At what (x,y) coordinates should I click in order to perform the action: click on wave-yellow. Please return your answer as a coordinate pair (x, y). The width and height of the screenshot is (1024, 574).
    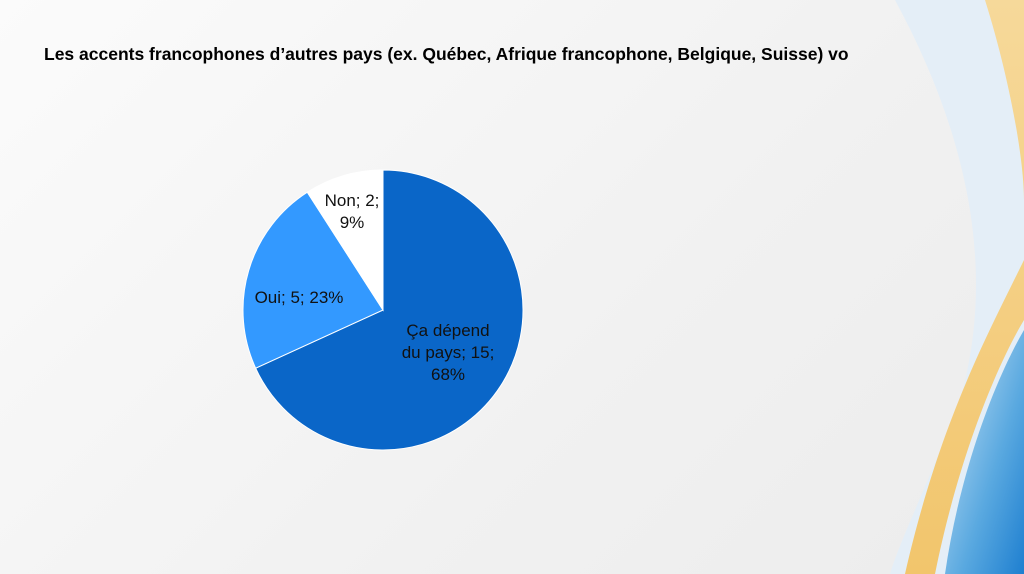
    Looking at the image, I should click on (964, 287).